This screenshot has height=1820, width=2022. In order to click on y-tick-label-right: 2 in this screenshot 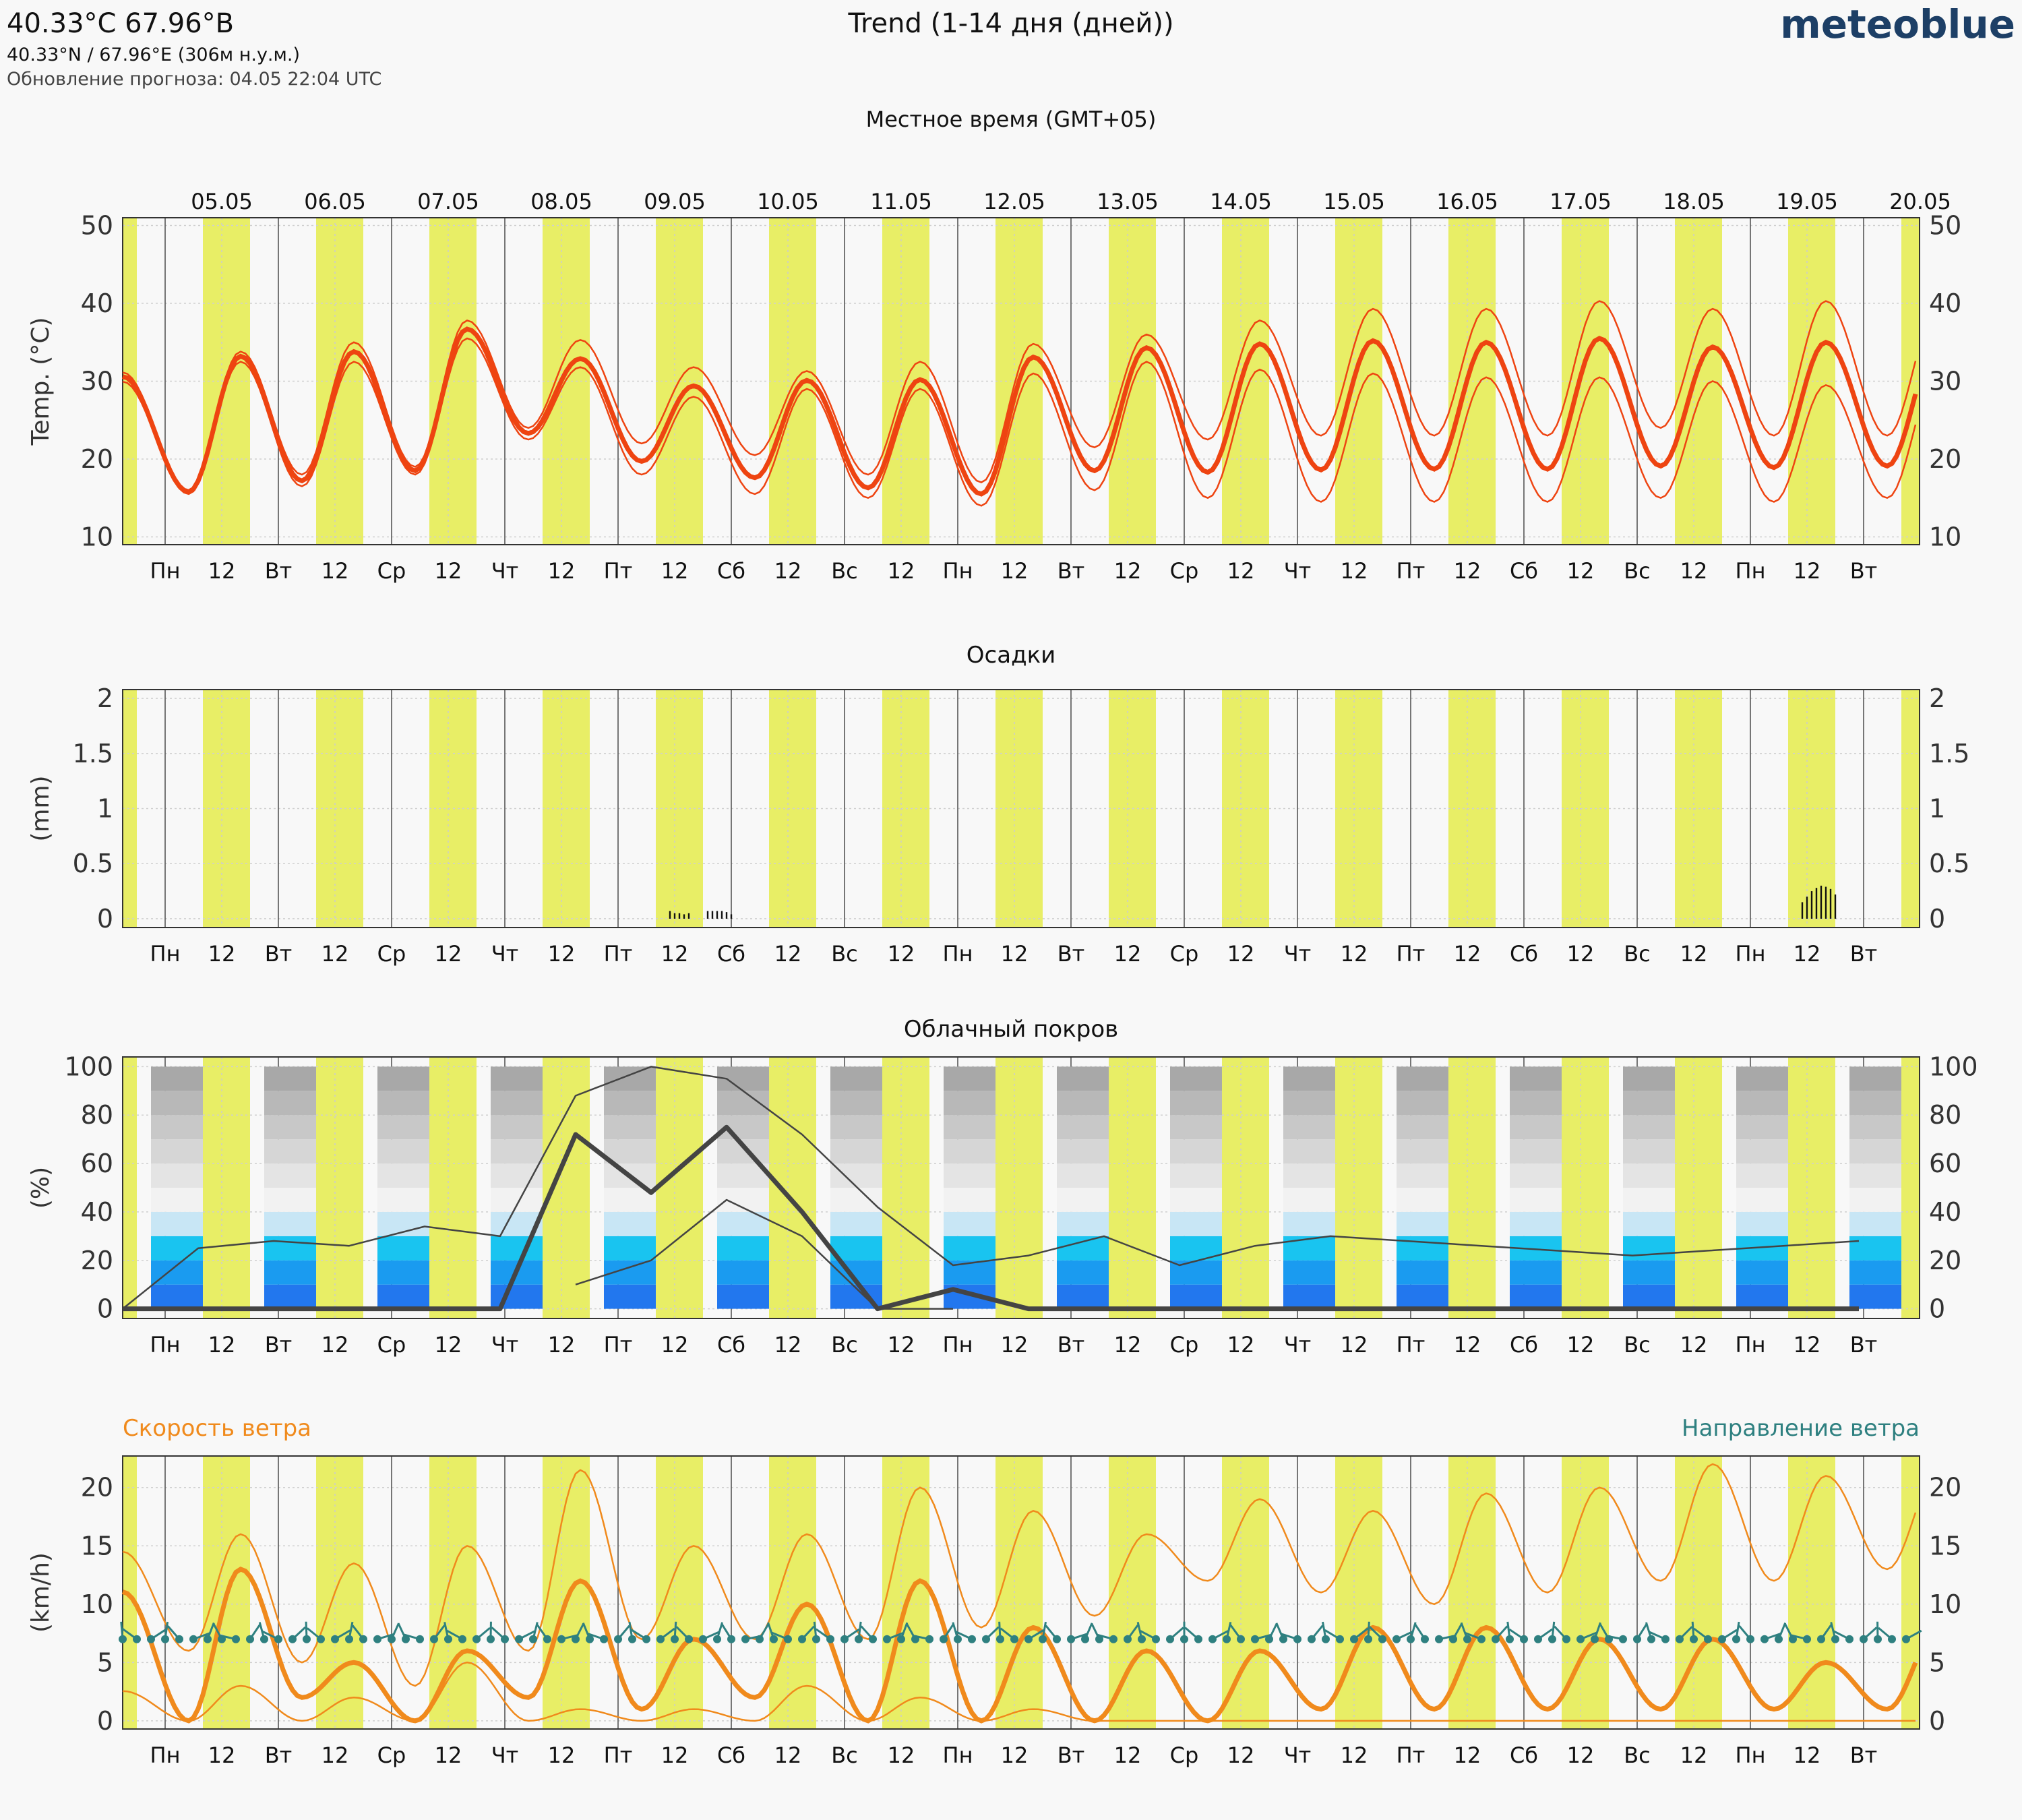, I will do `click(1937, 698)`.